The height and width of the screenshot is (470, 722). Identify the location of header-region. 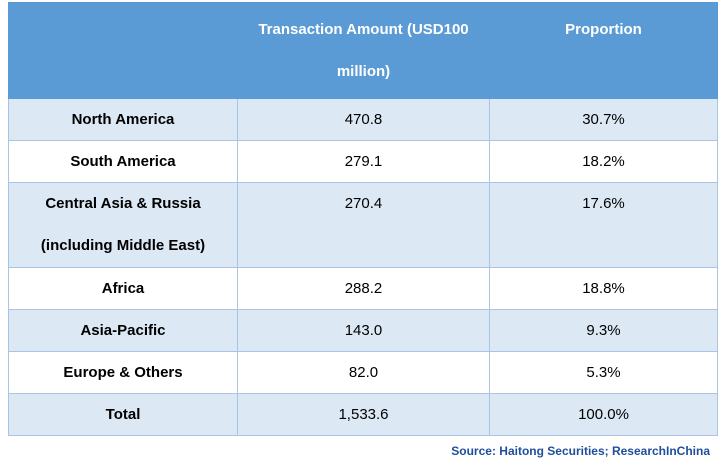
(123, 50).